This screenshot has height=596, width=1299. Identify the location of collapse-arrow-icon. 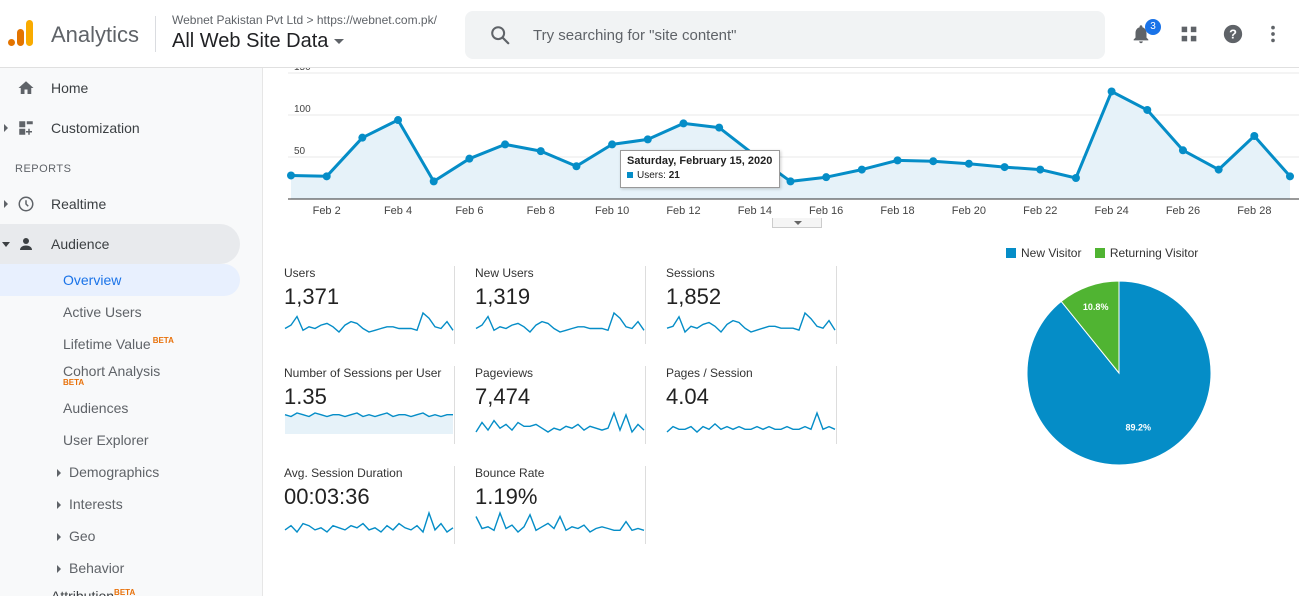
(6, 244).